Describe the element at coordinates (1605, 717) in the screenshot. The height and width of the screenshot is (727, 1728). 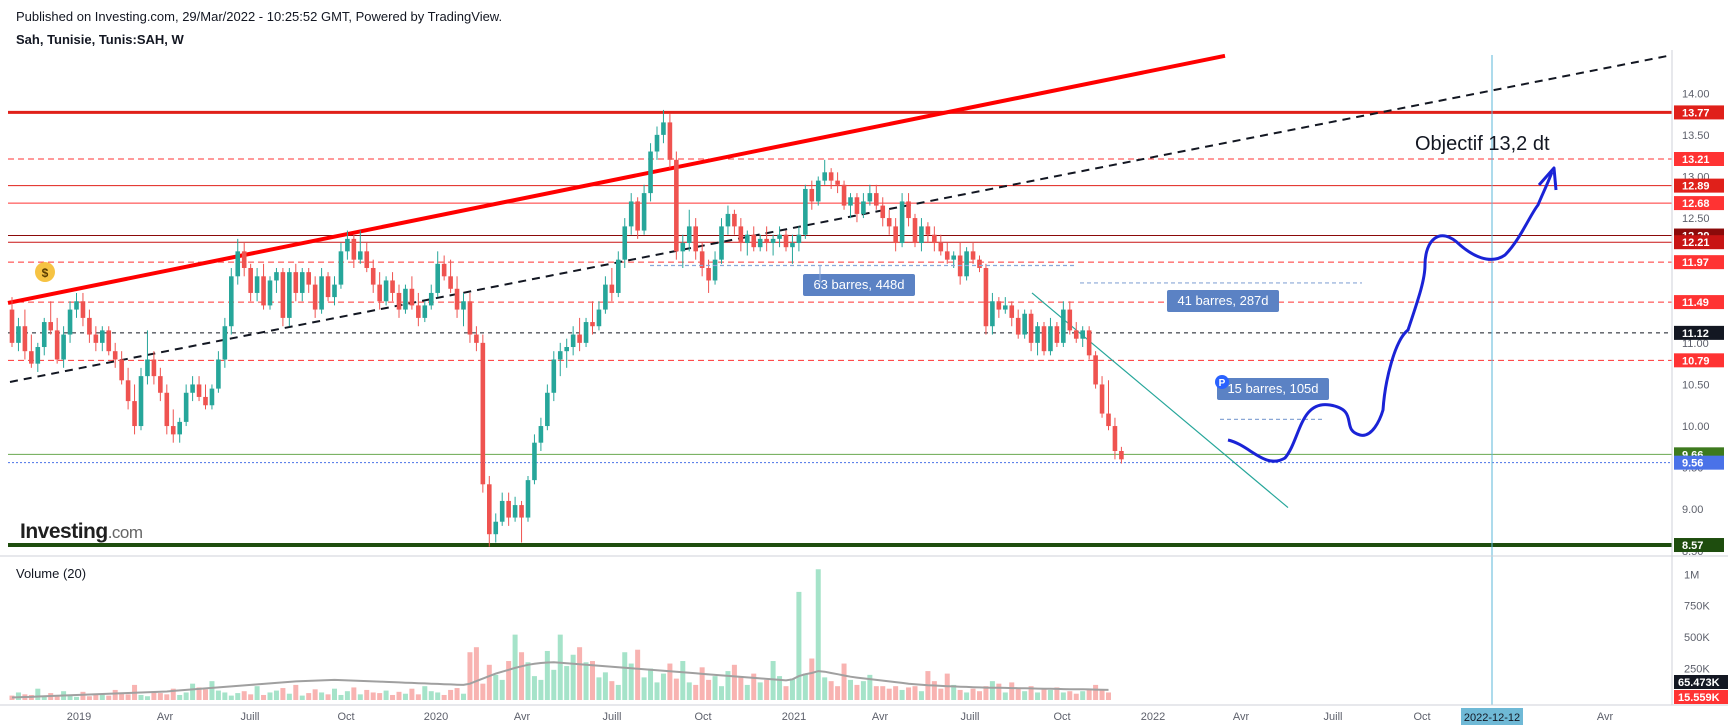
I see `time-tick-label-16: Avr` at that location.